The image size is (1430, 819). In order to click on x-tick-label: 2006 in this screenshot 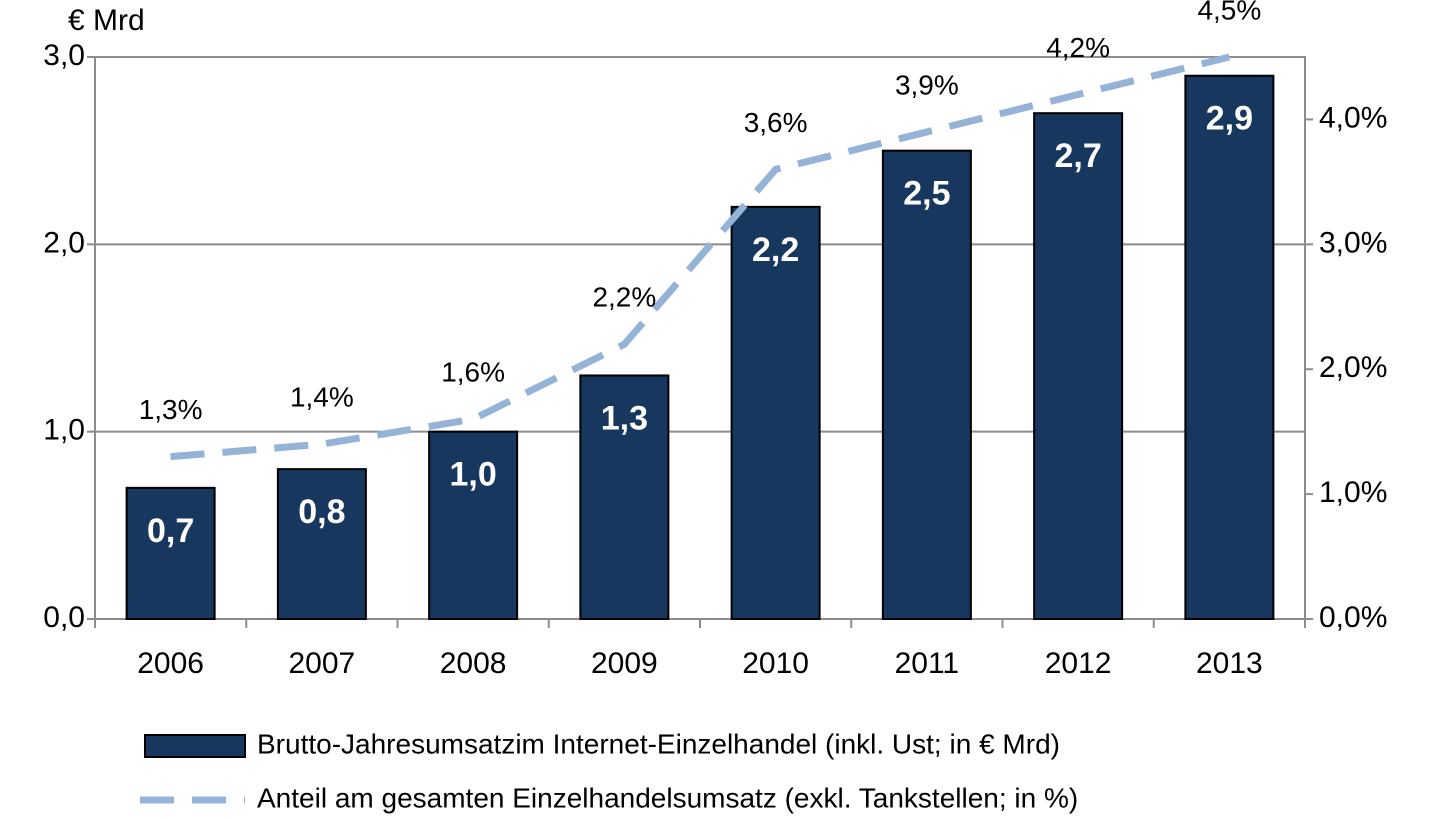, I will do `click(170, 663)`.